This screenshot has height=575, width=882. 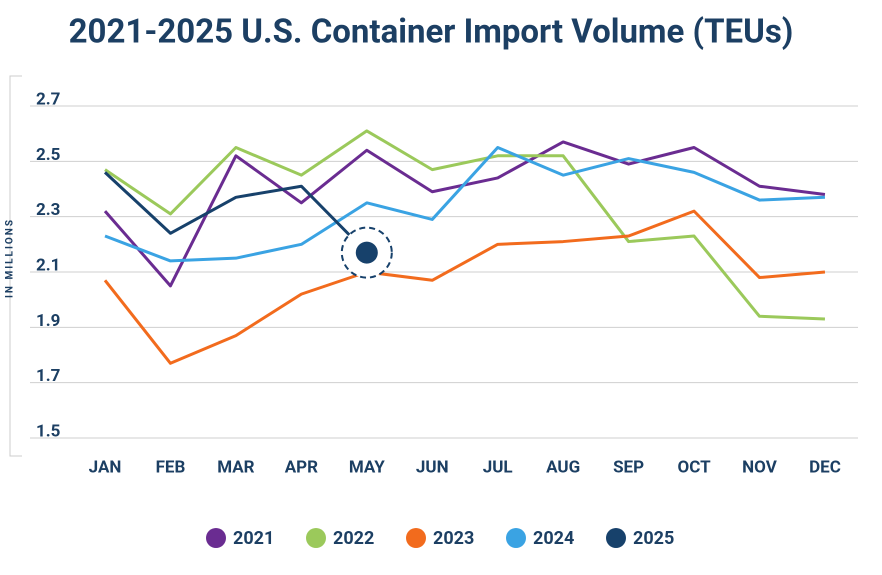 What do you see at coordinates (825, 467) in the screenshot?
I see `x-tick-label: DEC` at bounding box center [825, 467].